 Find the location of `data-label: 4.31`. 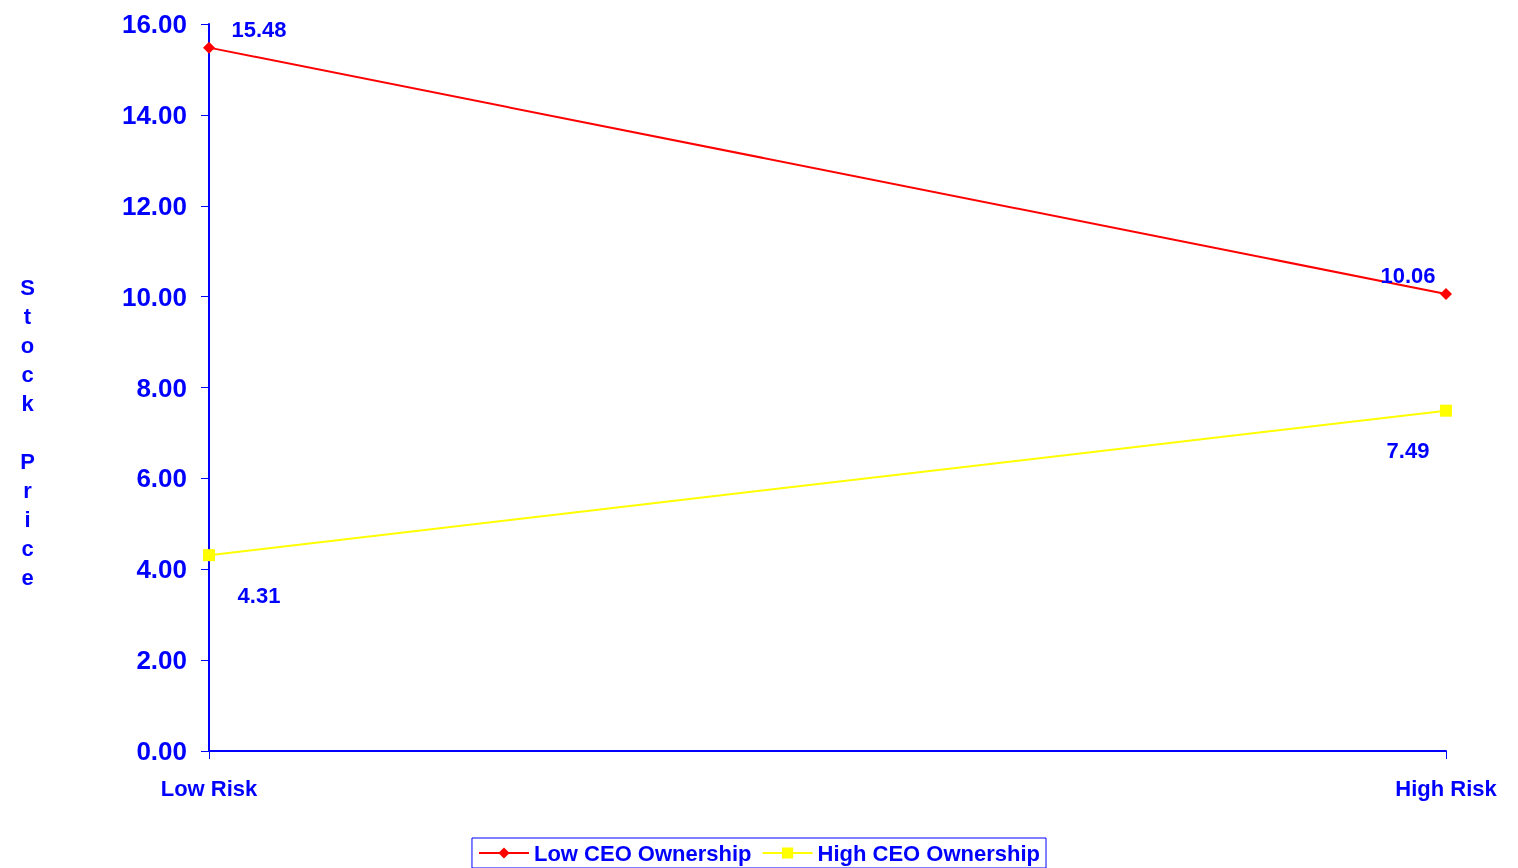

data-label: 4.31 is located at coordinates (259, 595).